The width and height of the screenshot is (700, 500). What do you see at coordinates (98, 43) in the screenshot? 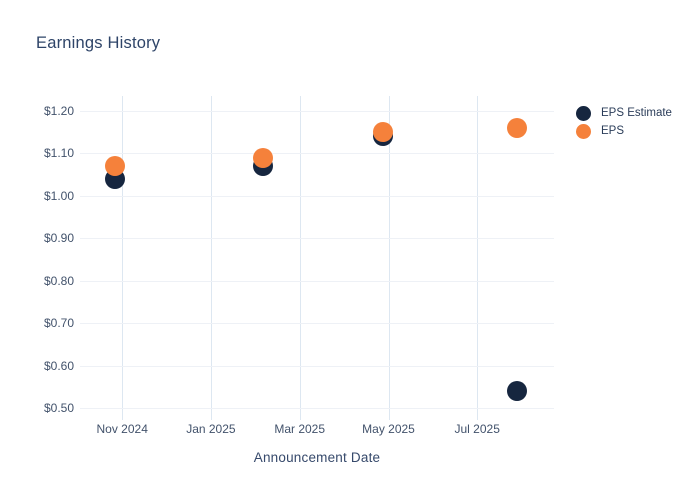
I see `chart-title: Earnings History` at bounding box center [98, 43].